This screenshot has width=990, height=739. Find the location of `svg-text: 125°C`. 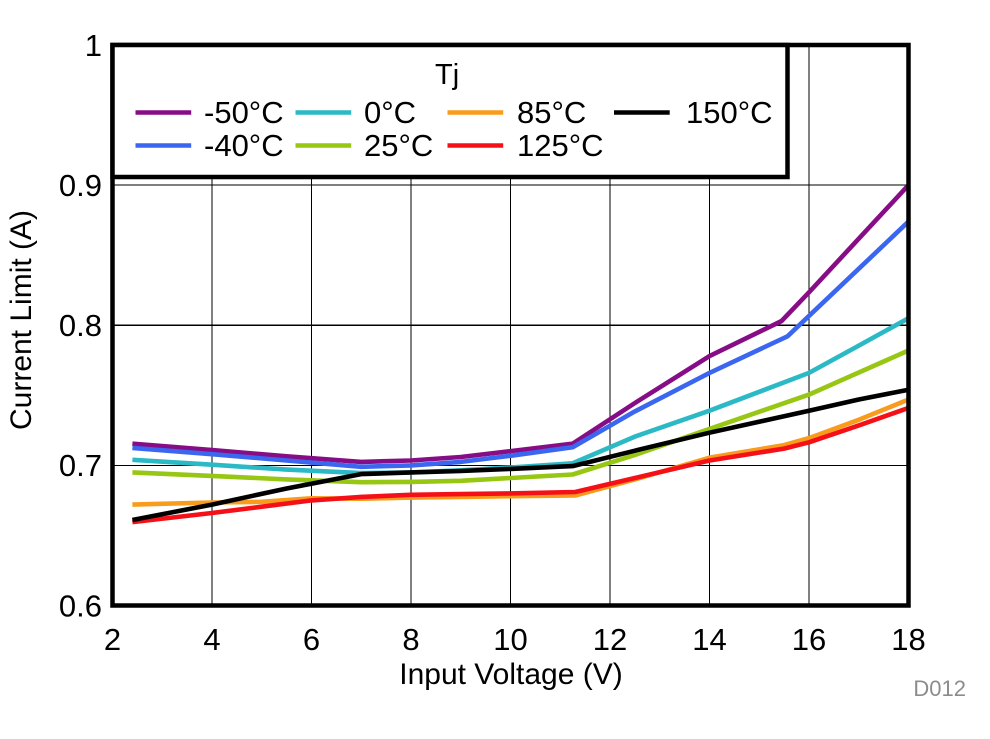

svg-text: 125°C is located at coordinates (560, 145).